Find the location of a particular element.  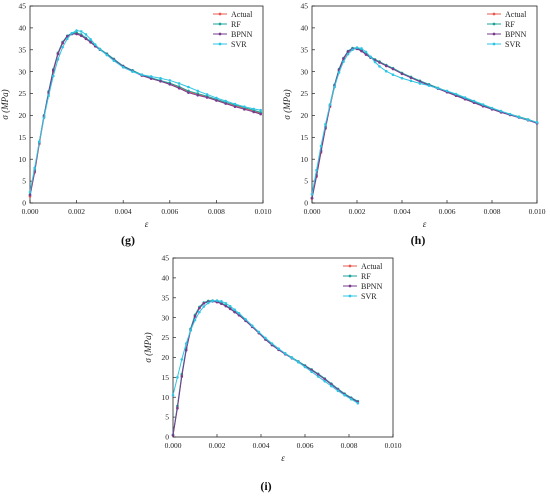

series-line-svr is located at coordinates (265, 352).